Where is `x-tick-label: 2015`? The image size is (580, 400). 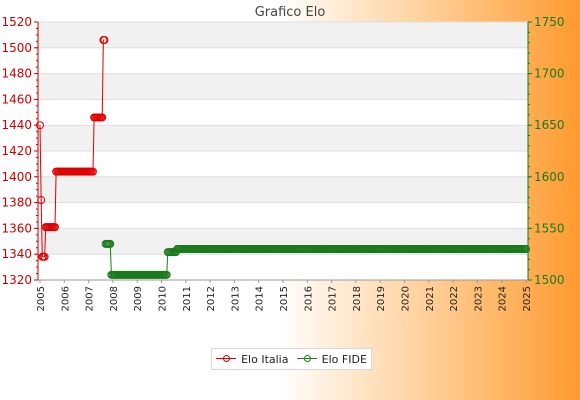
x-tick-label: 2015 is located at coordinates (284, 298).